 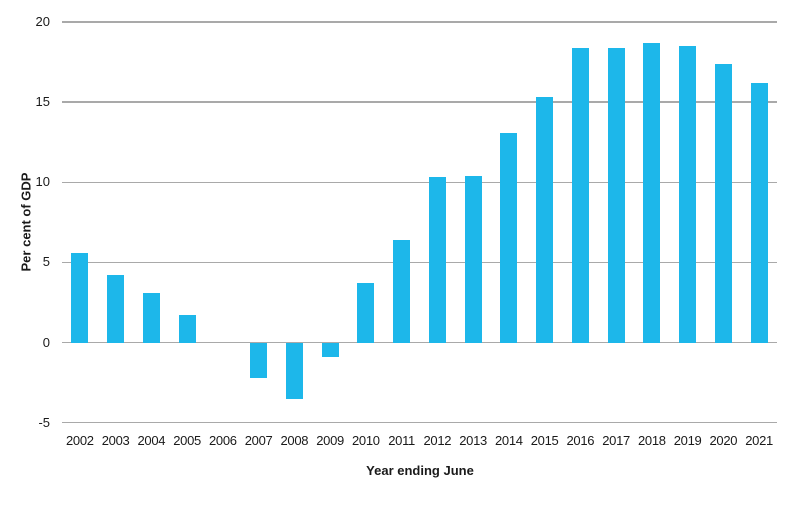 What do you see at coordinates (294, 370) in the screenshot?
I see `bar-2008` at bounding box center [294, 370].